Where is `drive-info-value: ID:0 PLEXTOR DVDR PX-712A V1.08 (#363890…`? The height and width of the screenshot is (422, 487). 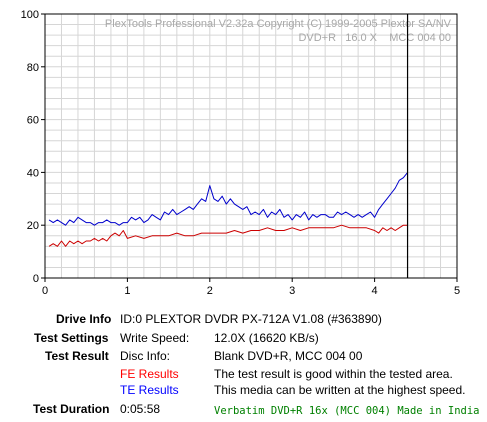 drive-info-value: ID:0 PLEXTOR DVDR PX-712A V1.08 (#363890… is located at coordinates (251, 319).